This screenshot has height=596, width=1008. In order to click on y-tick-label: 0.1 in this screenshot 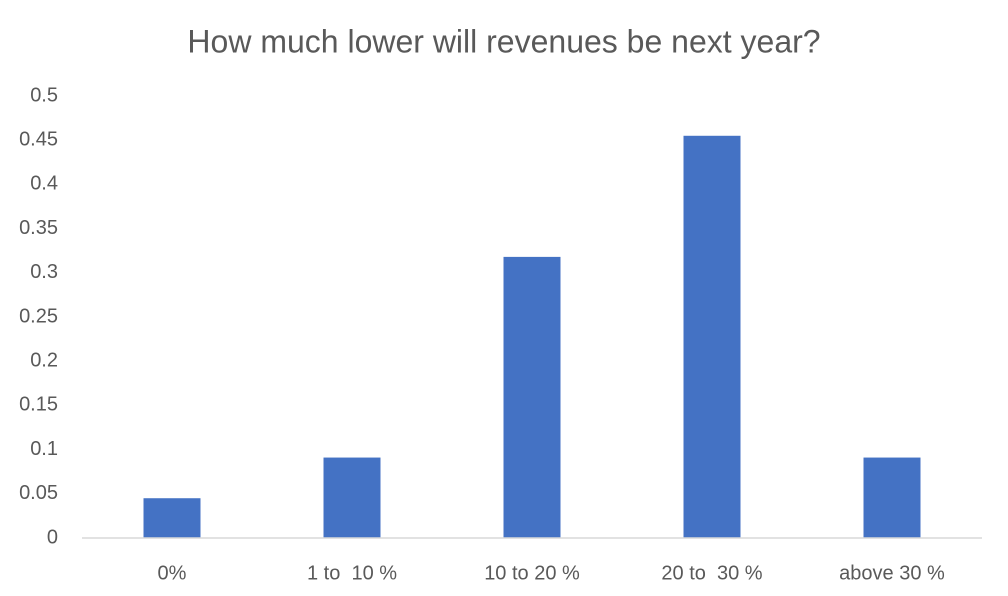, I will do `click(44, 449)`.